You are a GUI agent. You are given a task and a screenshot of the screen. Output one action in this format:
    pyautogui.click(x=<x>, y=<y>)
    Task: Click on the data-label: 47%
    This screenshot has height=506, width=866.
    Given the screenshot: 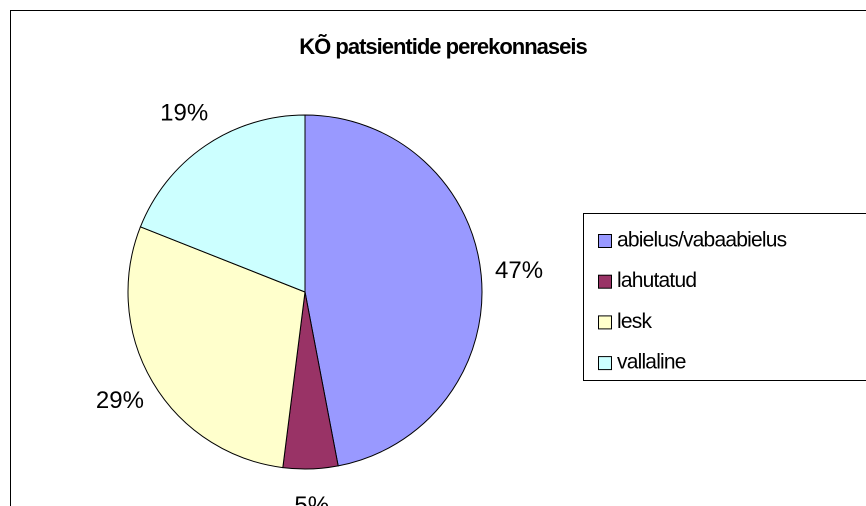 What is the action you would take?
    pyautogui.click(x=519, y=270)
    